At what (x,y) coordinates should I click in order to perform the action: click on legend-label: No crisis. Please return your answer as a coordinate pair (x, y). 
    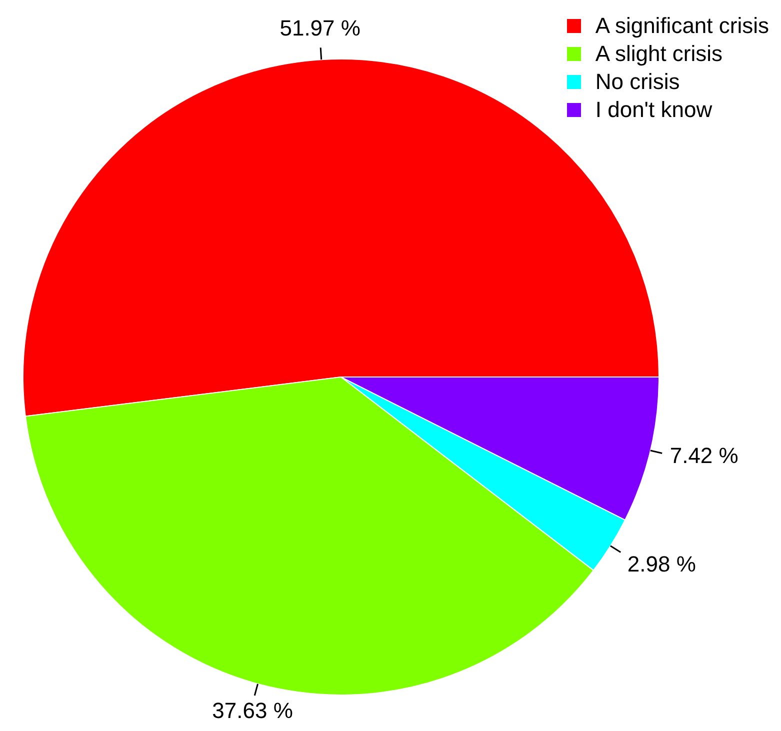
    Looking at the image, I should click on (637, 82).